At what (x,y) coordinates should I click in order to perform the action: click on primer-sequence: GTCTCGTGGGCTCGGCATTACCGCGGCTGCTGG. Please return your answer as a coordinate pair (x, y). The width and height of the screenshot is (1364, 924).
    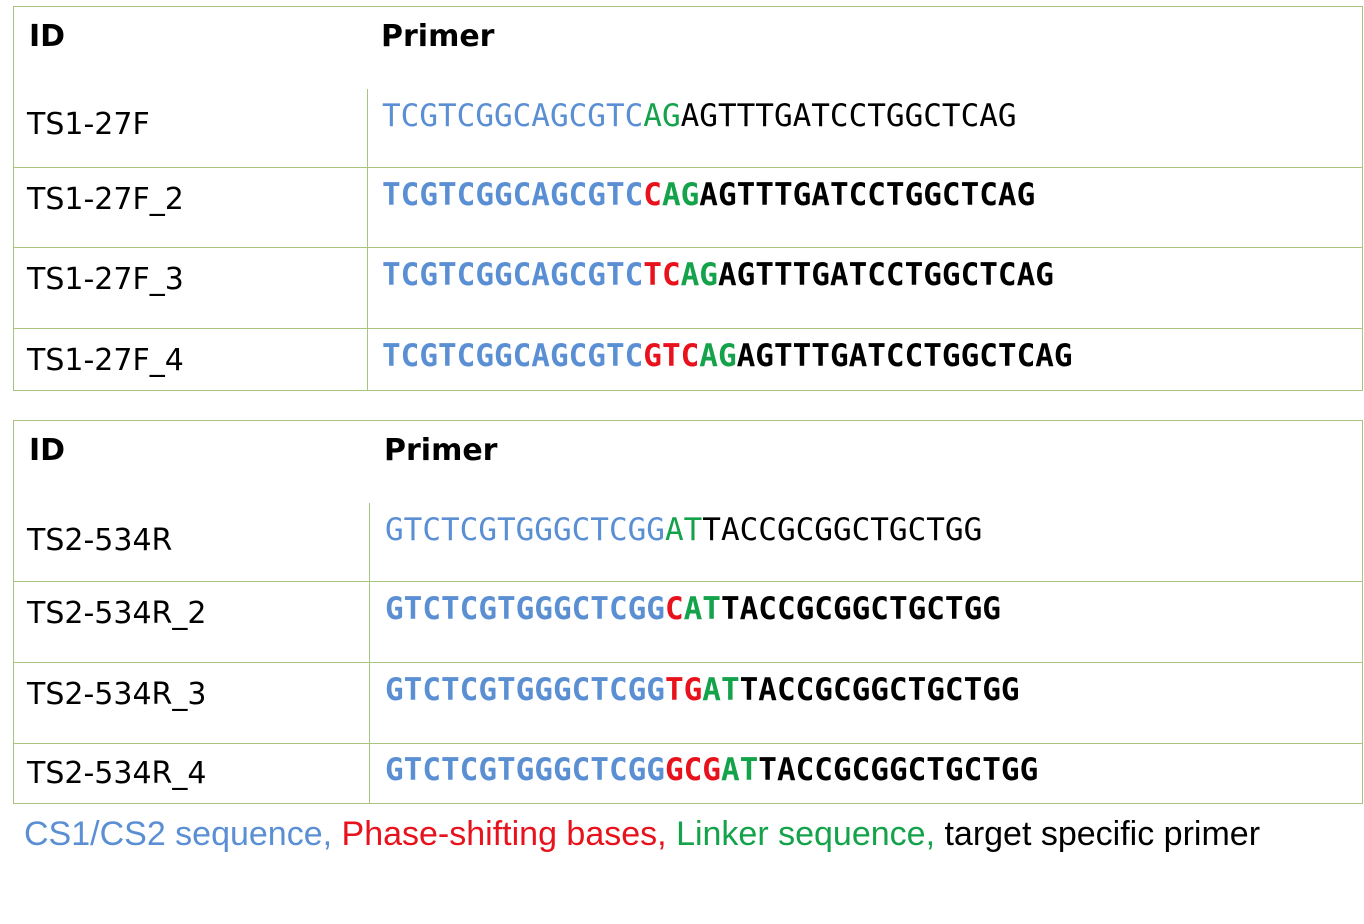
    Looking at the image, I should click on (693, 609).